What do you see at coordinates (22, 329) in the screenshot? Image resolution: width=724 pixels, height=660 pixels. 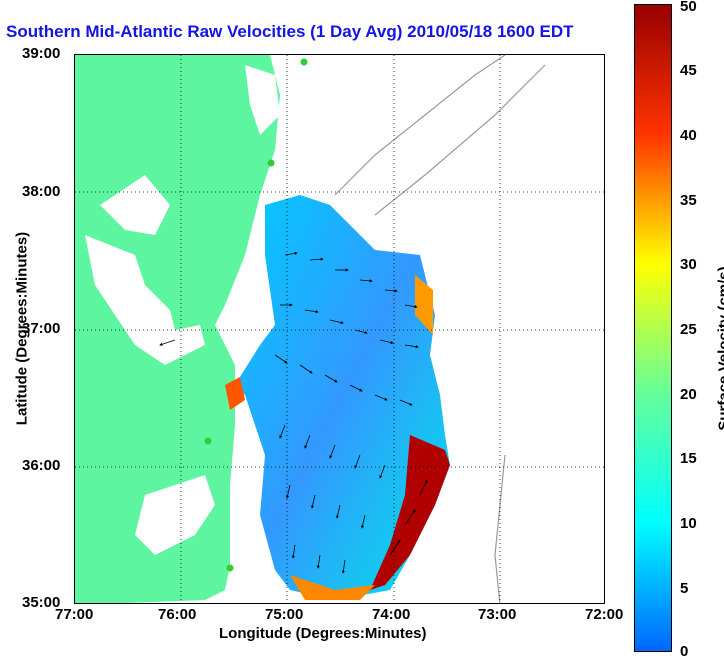 I see `y-axis-label: Latitude (Degrees:Minutes)` at bounding box center [22, 329].